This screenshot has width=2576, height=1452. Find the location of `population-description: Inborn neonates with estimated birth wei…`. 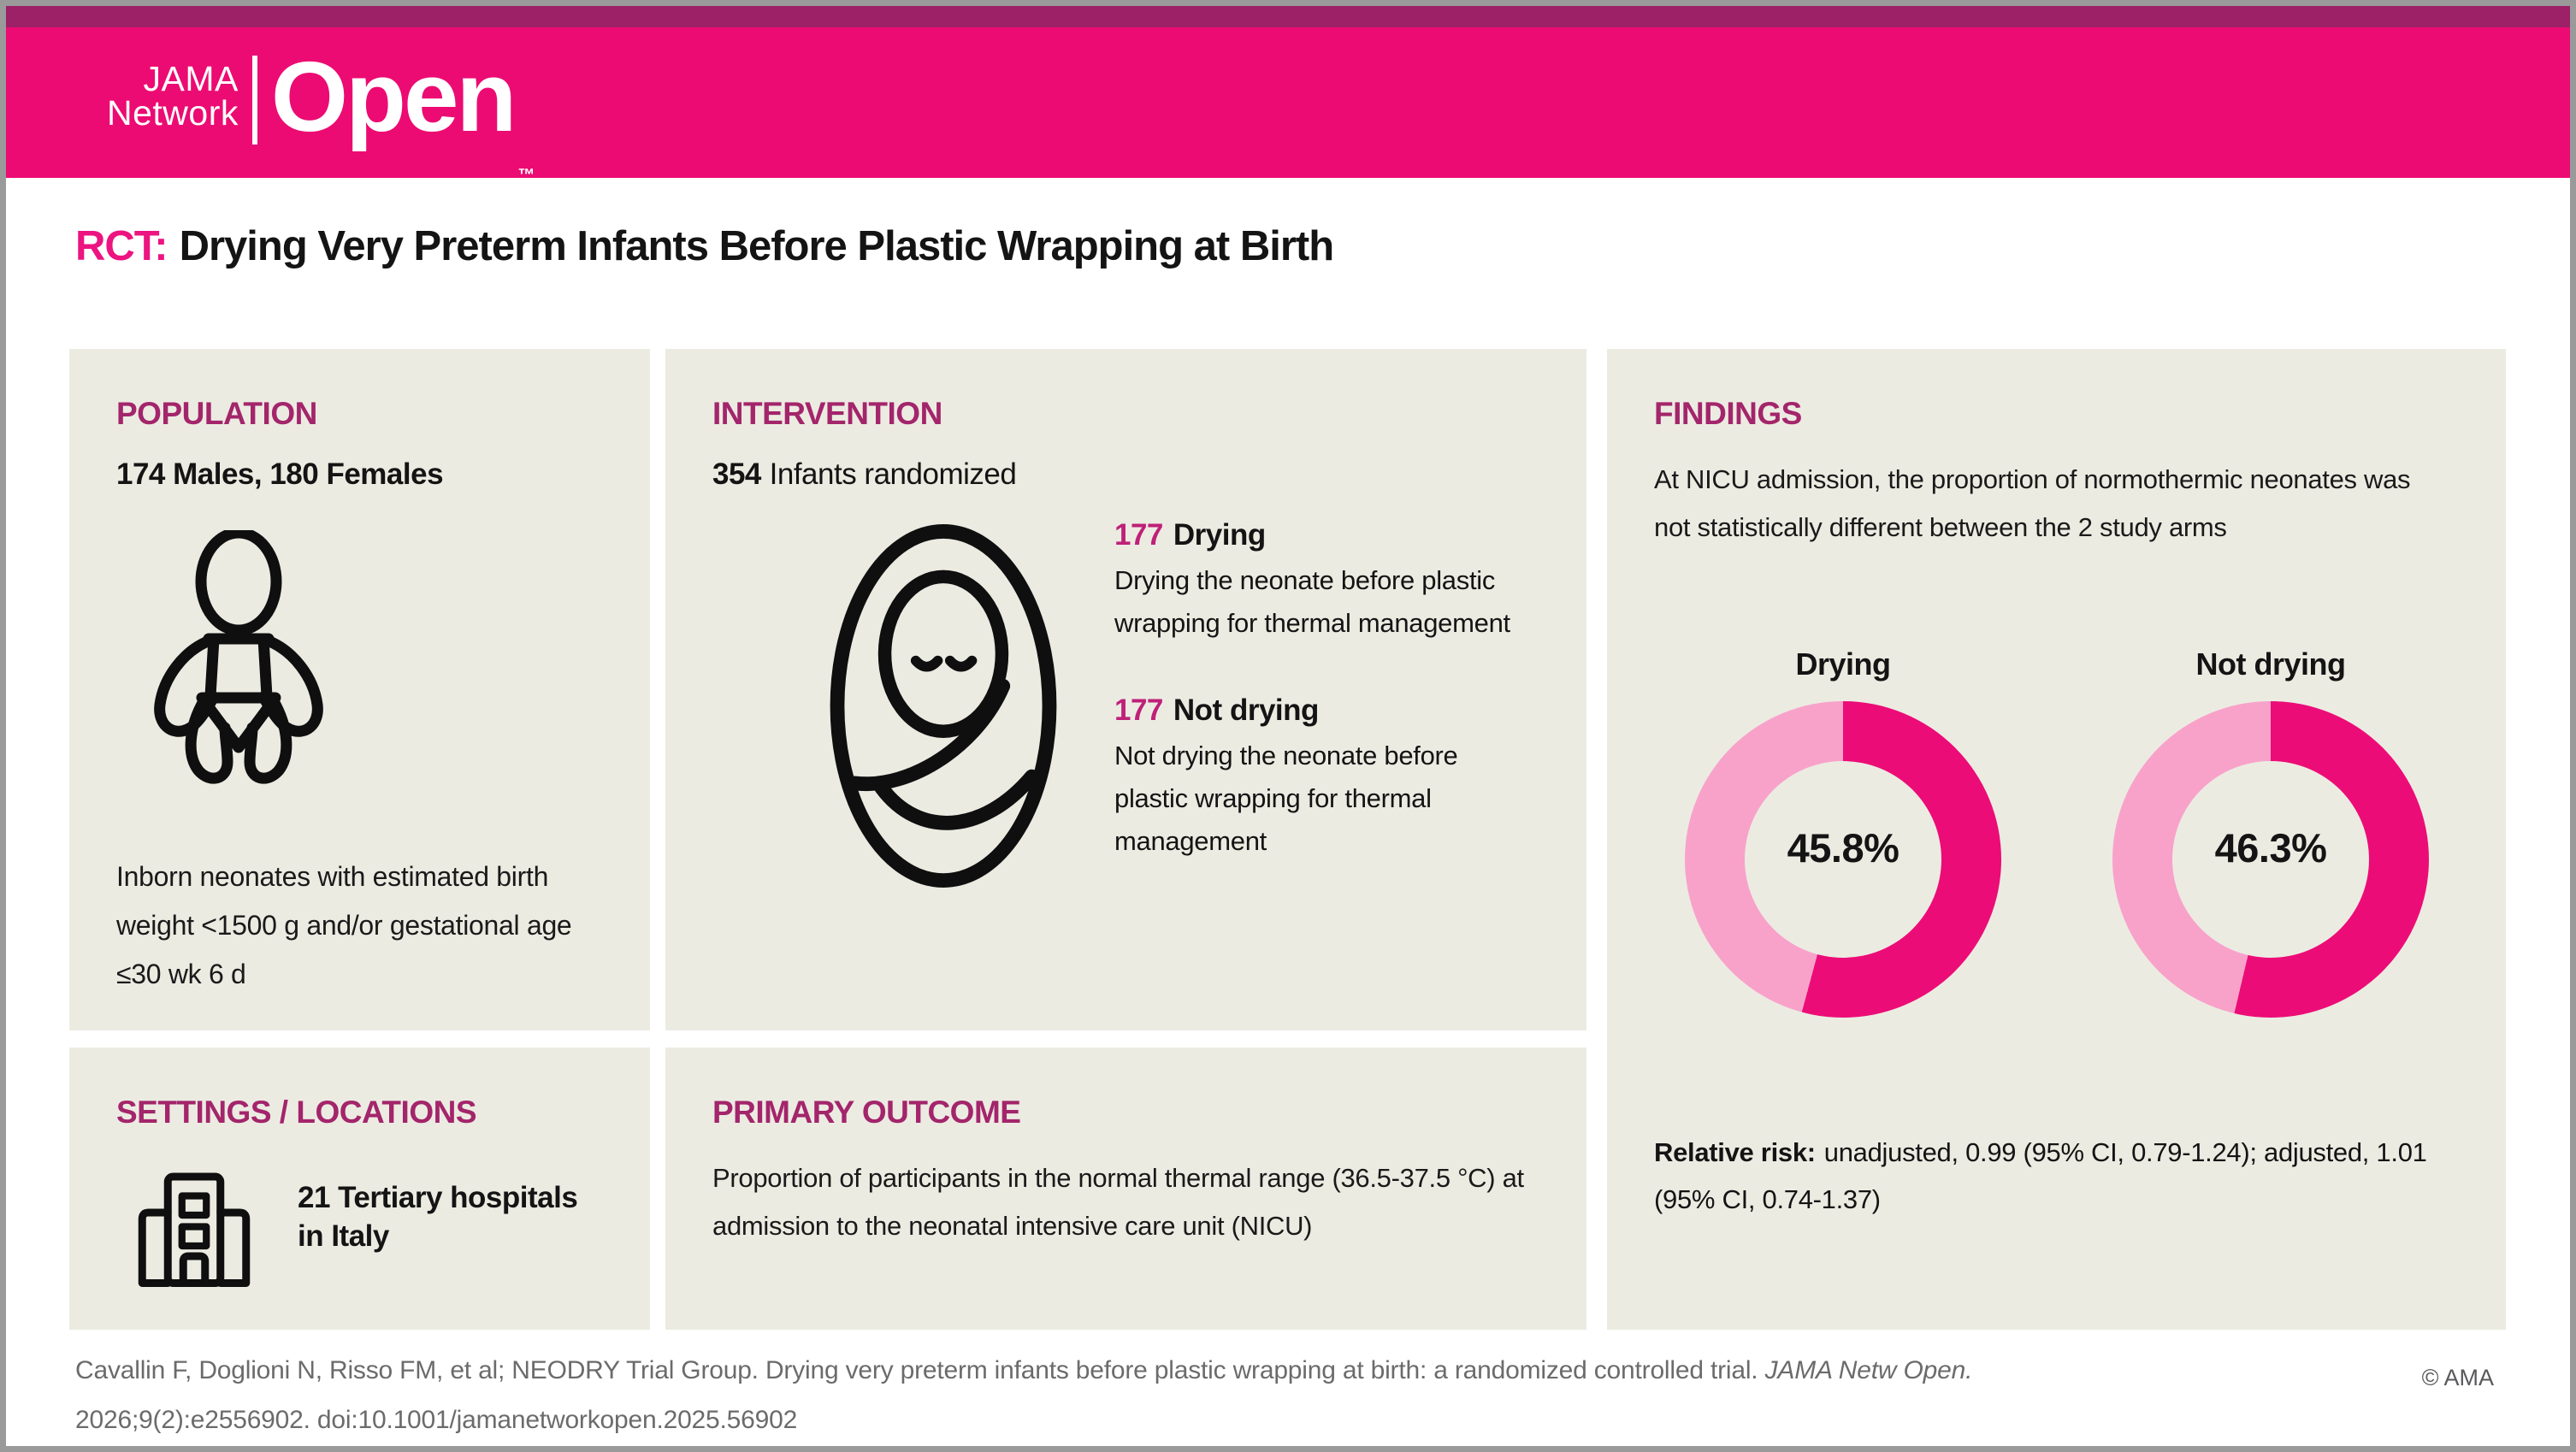

population-description: Inborn neonates with estimated birth wei… is located at coordinates (344, 925).